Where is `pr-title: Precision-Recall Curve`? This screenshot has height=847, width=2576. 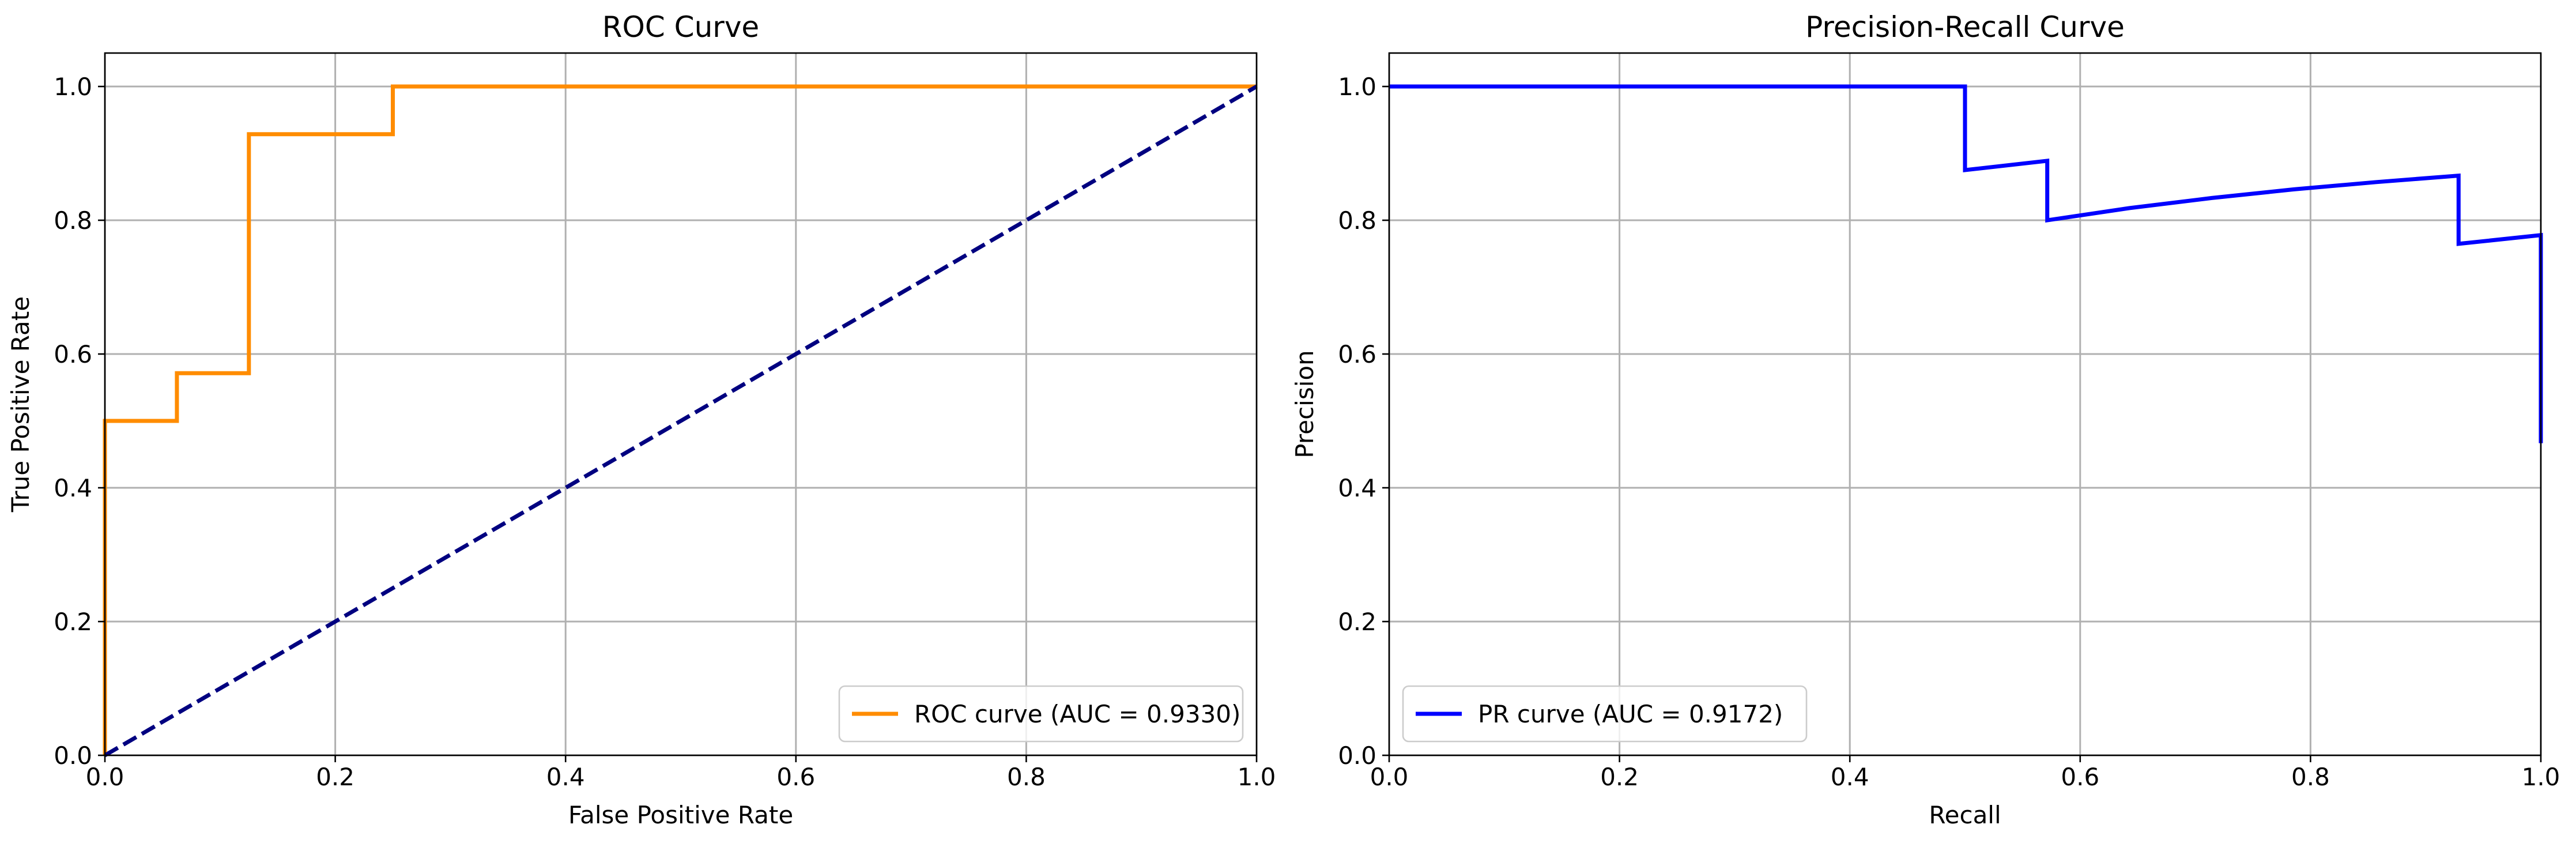
pr-title: Precision-Recall Curve is located at coordinates (1965, 27).